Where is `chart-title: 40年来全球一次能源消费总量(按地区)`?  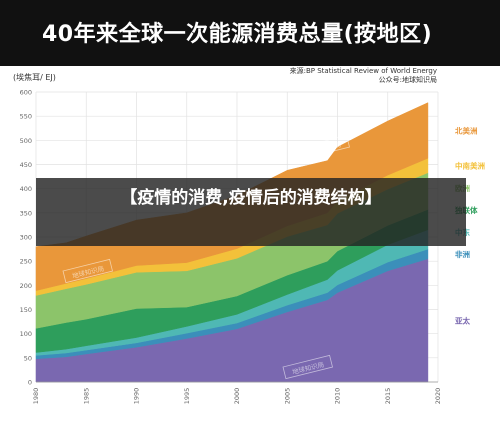
chart-title: 40年来全球一次能源消费总量(按地区) is located at coordinates (237, 34).